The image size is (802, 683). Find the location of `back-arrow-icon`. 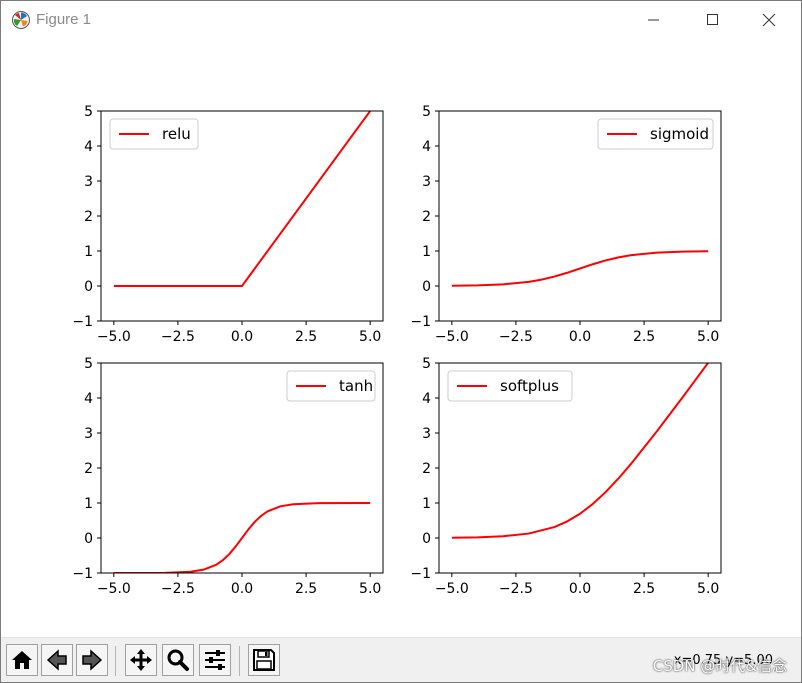

back-arrow-icon is located at coordinates (56, 660).